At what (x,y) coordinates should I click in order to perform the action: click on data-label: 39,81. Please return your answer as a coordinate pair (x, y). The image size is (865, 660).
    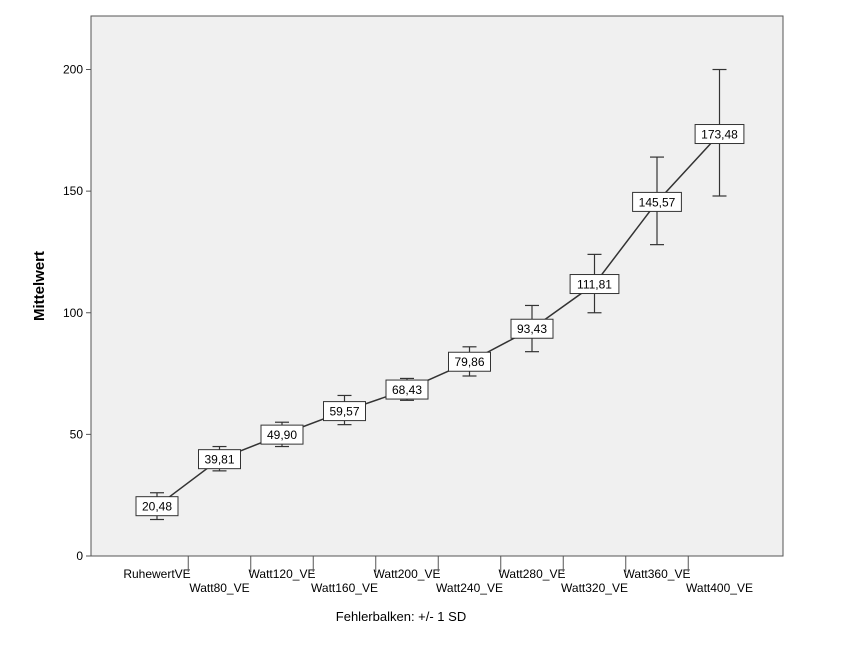
    Looking at the image, I should click on (219, 460).